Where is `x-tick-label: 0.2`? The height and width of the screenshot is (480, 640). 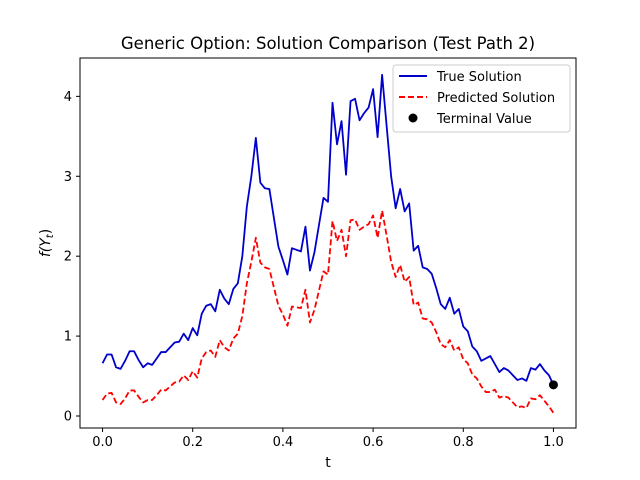
x-tick-label: 0.2 is located at coordinates (192, 442).